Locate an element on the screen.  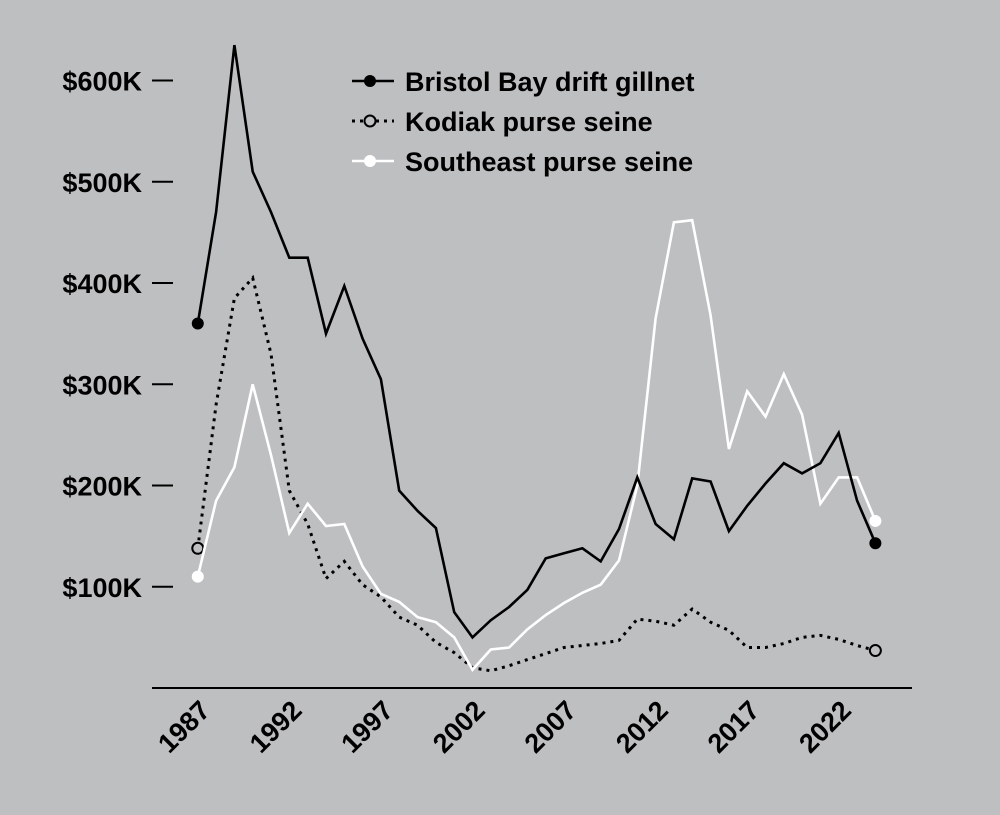
x-tick-label-2: 1997 is located at coordinates (367, 727).